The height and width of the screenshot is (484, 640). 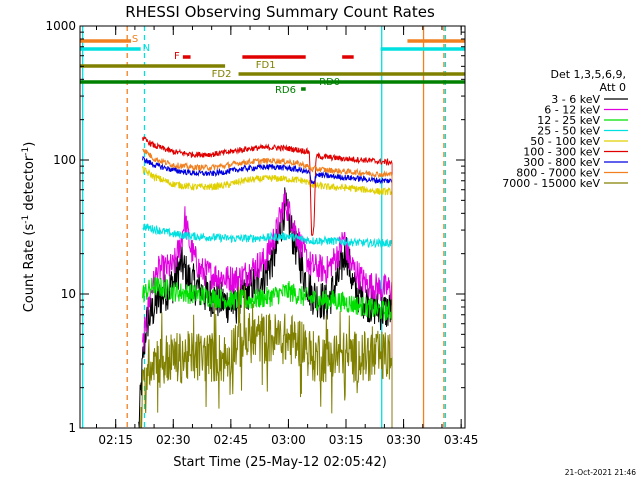 What do you see at coordinates (613, 87) in the screenshot?
I see `legend-header-line-2: Att 0` at bounding box center [613, 87].